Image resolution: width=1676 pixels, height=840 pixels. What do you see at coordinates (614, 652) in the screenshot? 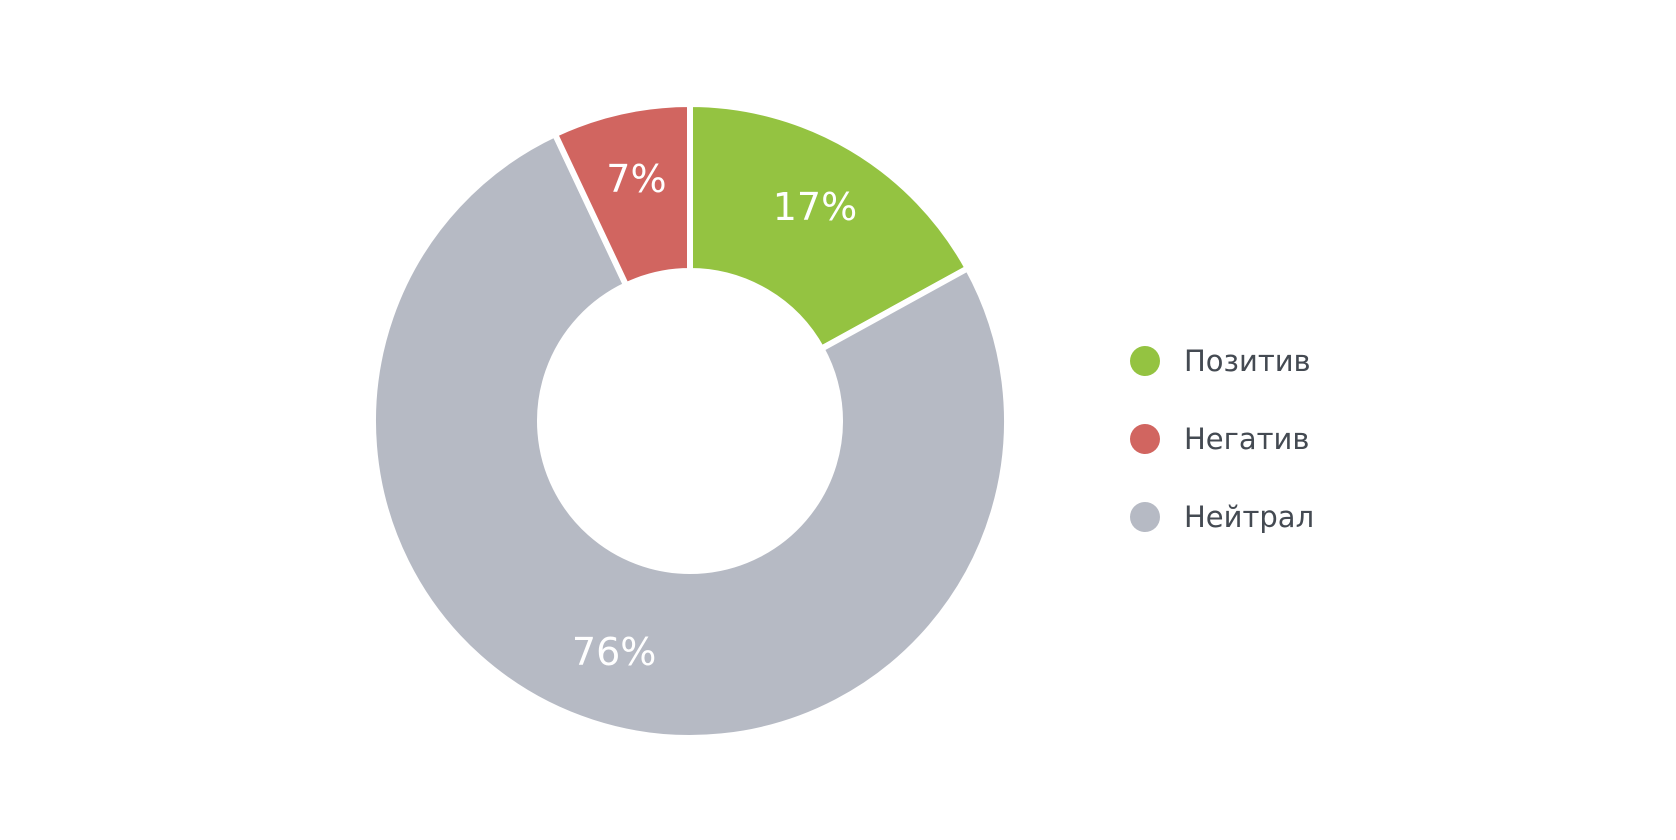
I see `slice-label-neutral: 76%` at bounding box center [614, 652].